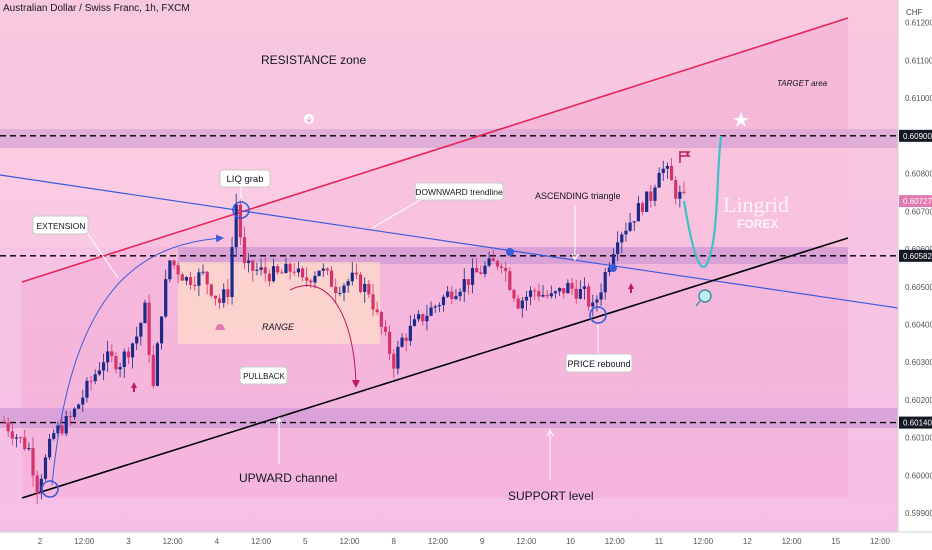 This screenshot has height=550, width=932. I want to click on projection-path, so click(702, 202).